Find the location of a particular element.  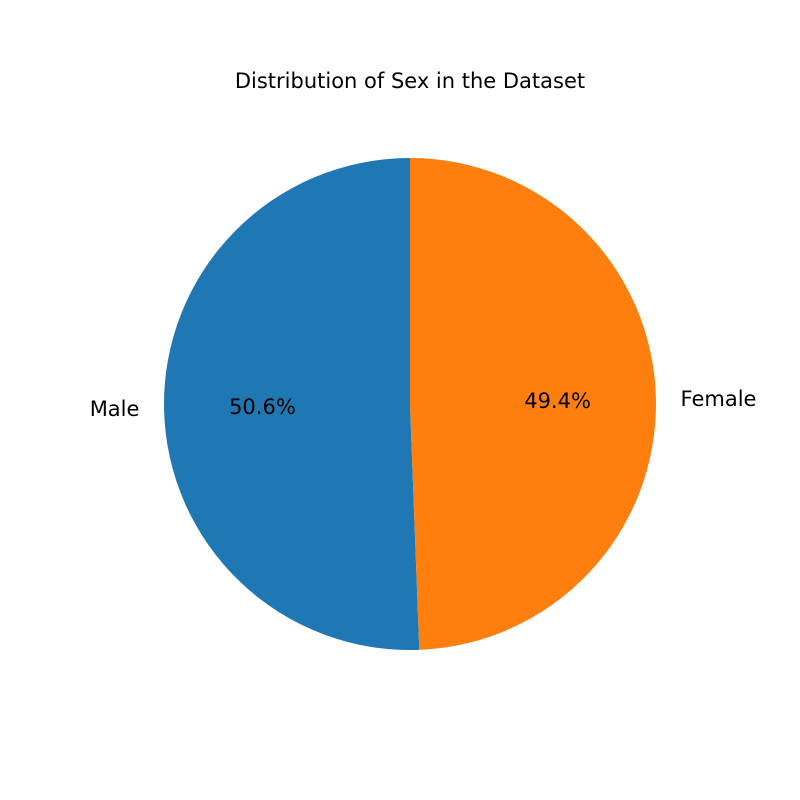

pct-label-female: 49.4% is located at coordinates (557, 401).